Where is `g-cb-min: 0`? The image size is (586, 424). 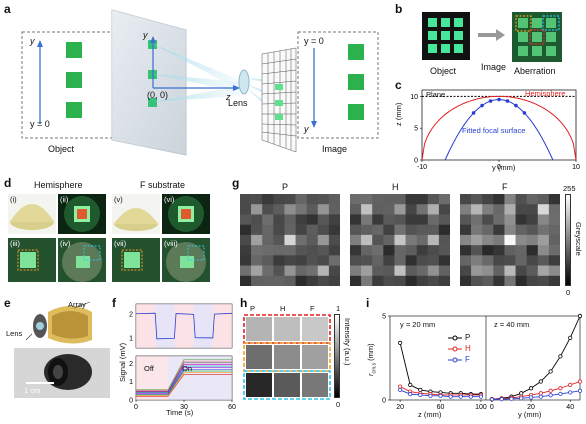 g-cb-min: 0 is located at coordinates (568, 292).